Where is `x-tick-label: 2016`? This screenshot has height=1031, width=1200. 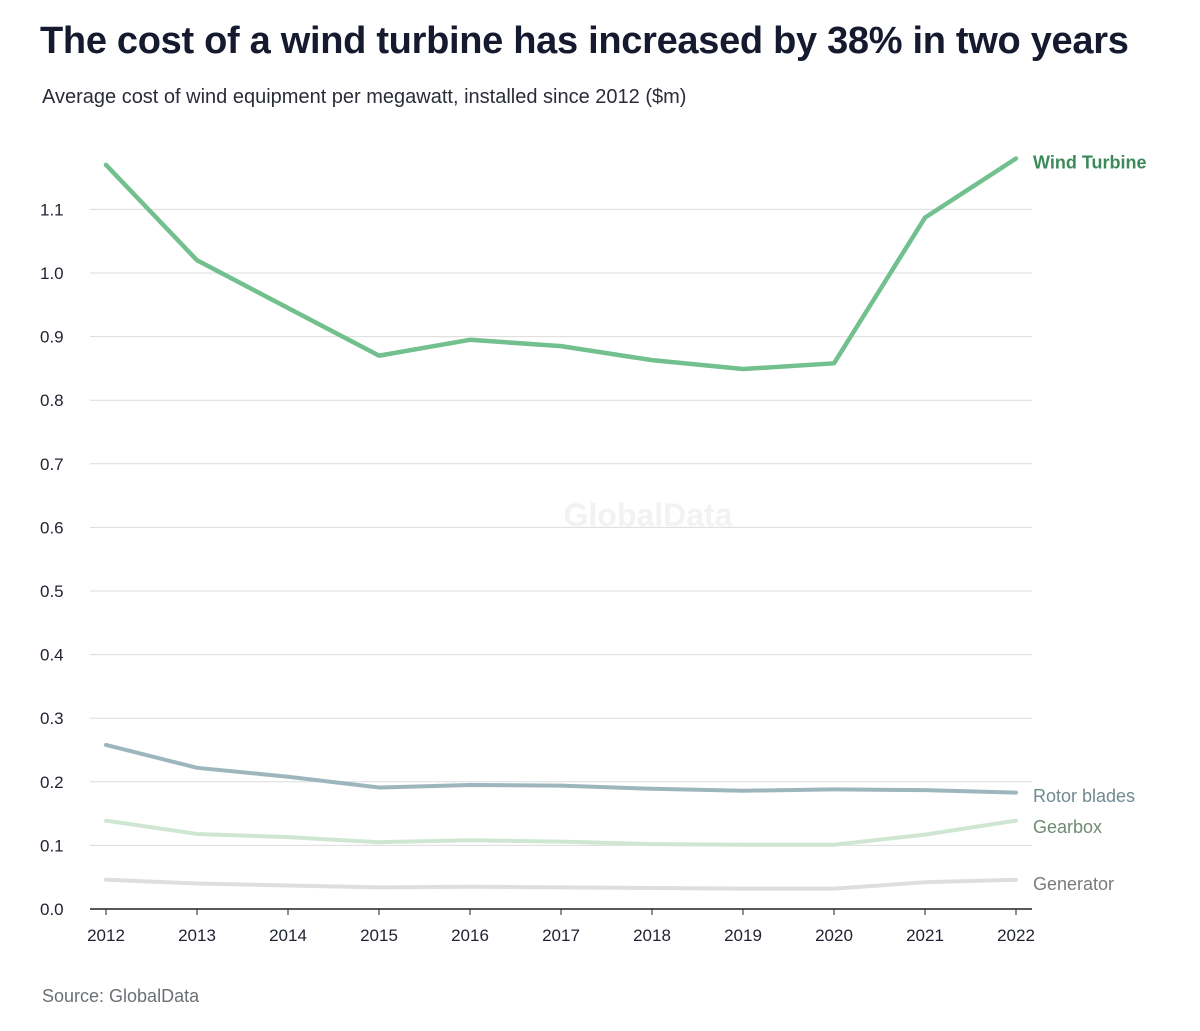 x-tick-label: 2016 is located at coordinates (470, 935).